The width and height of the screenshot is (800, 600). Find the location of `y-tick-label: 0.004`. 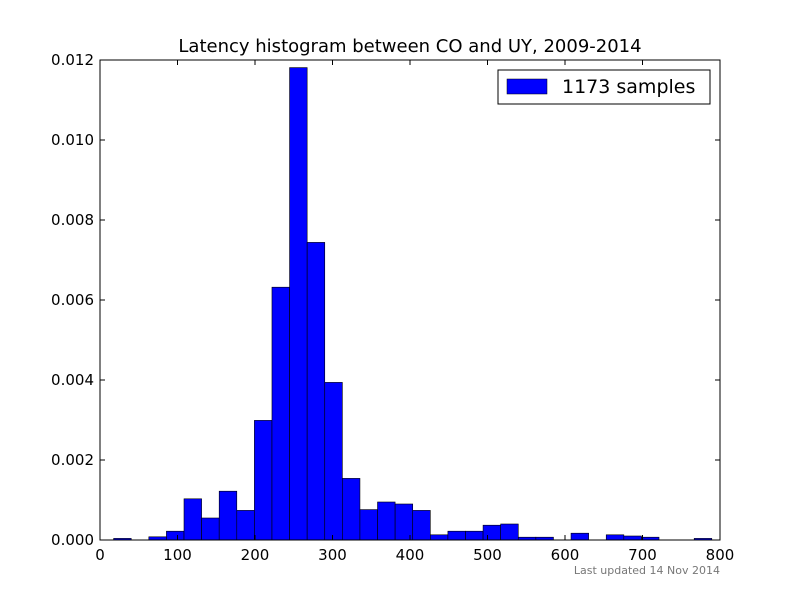

y-tick-label: 0.004 is located at coordinates (72, 380).